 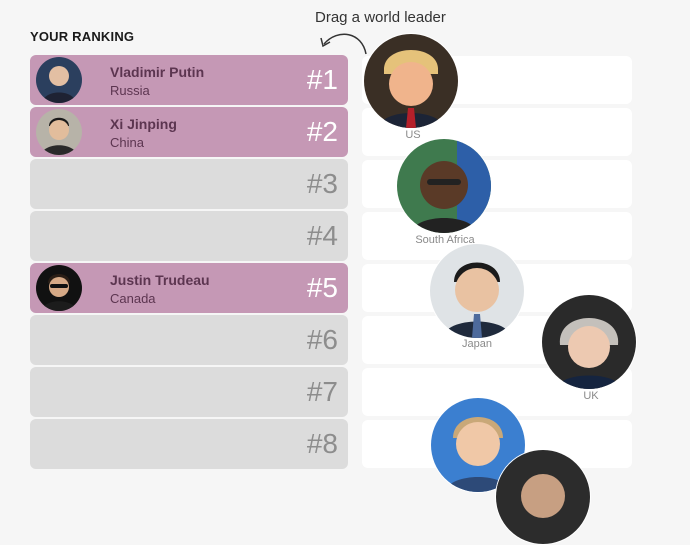 I want to click on leader-country-label: Japan, so click(x=477, y=344).